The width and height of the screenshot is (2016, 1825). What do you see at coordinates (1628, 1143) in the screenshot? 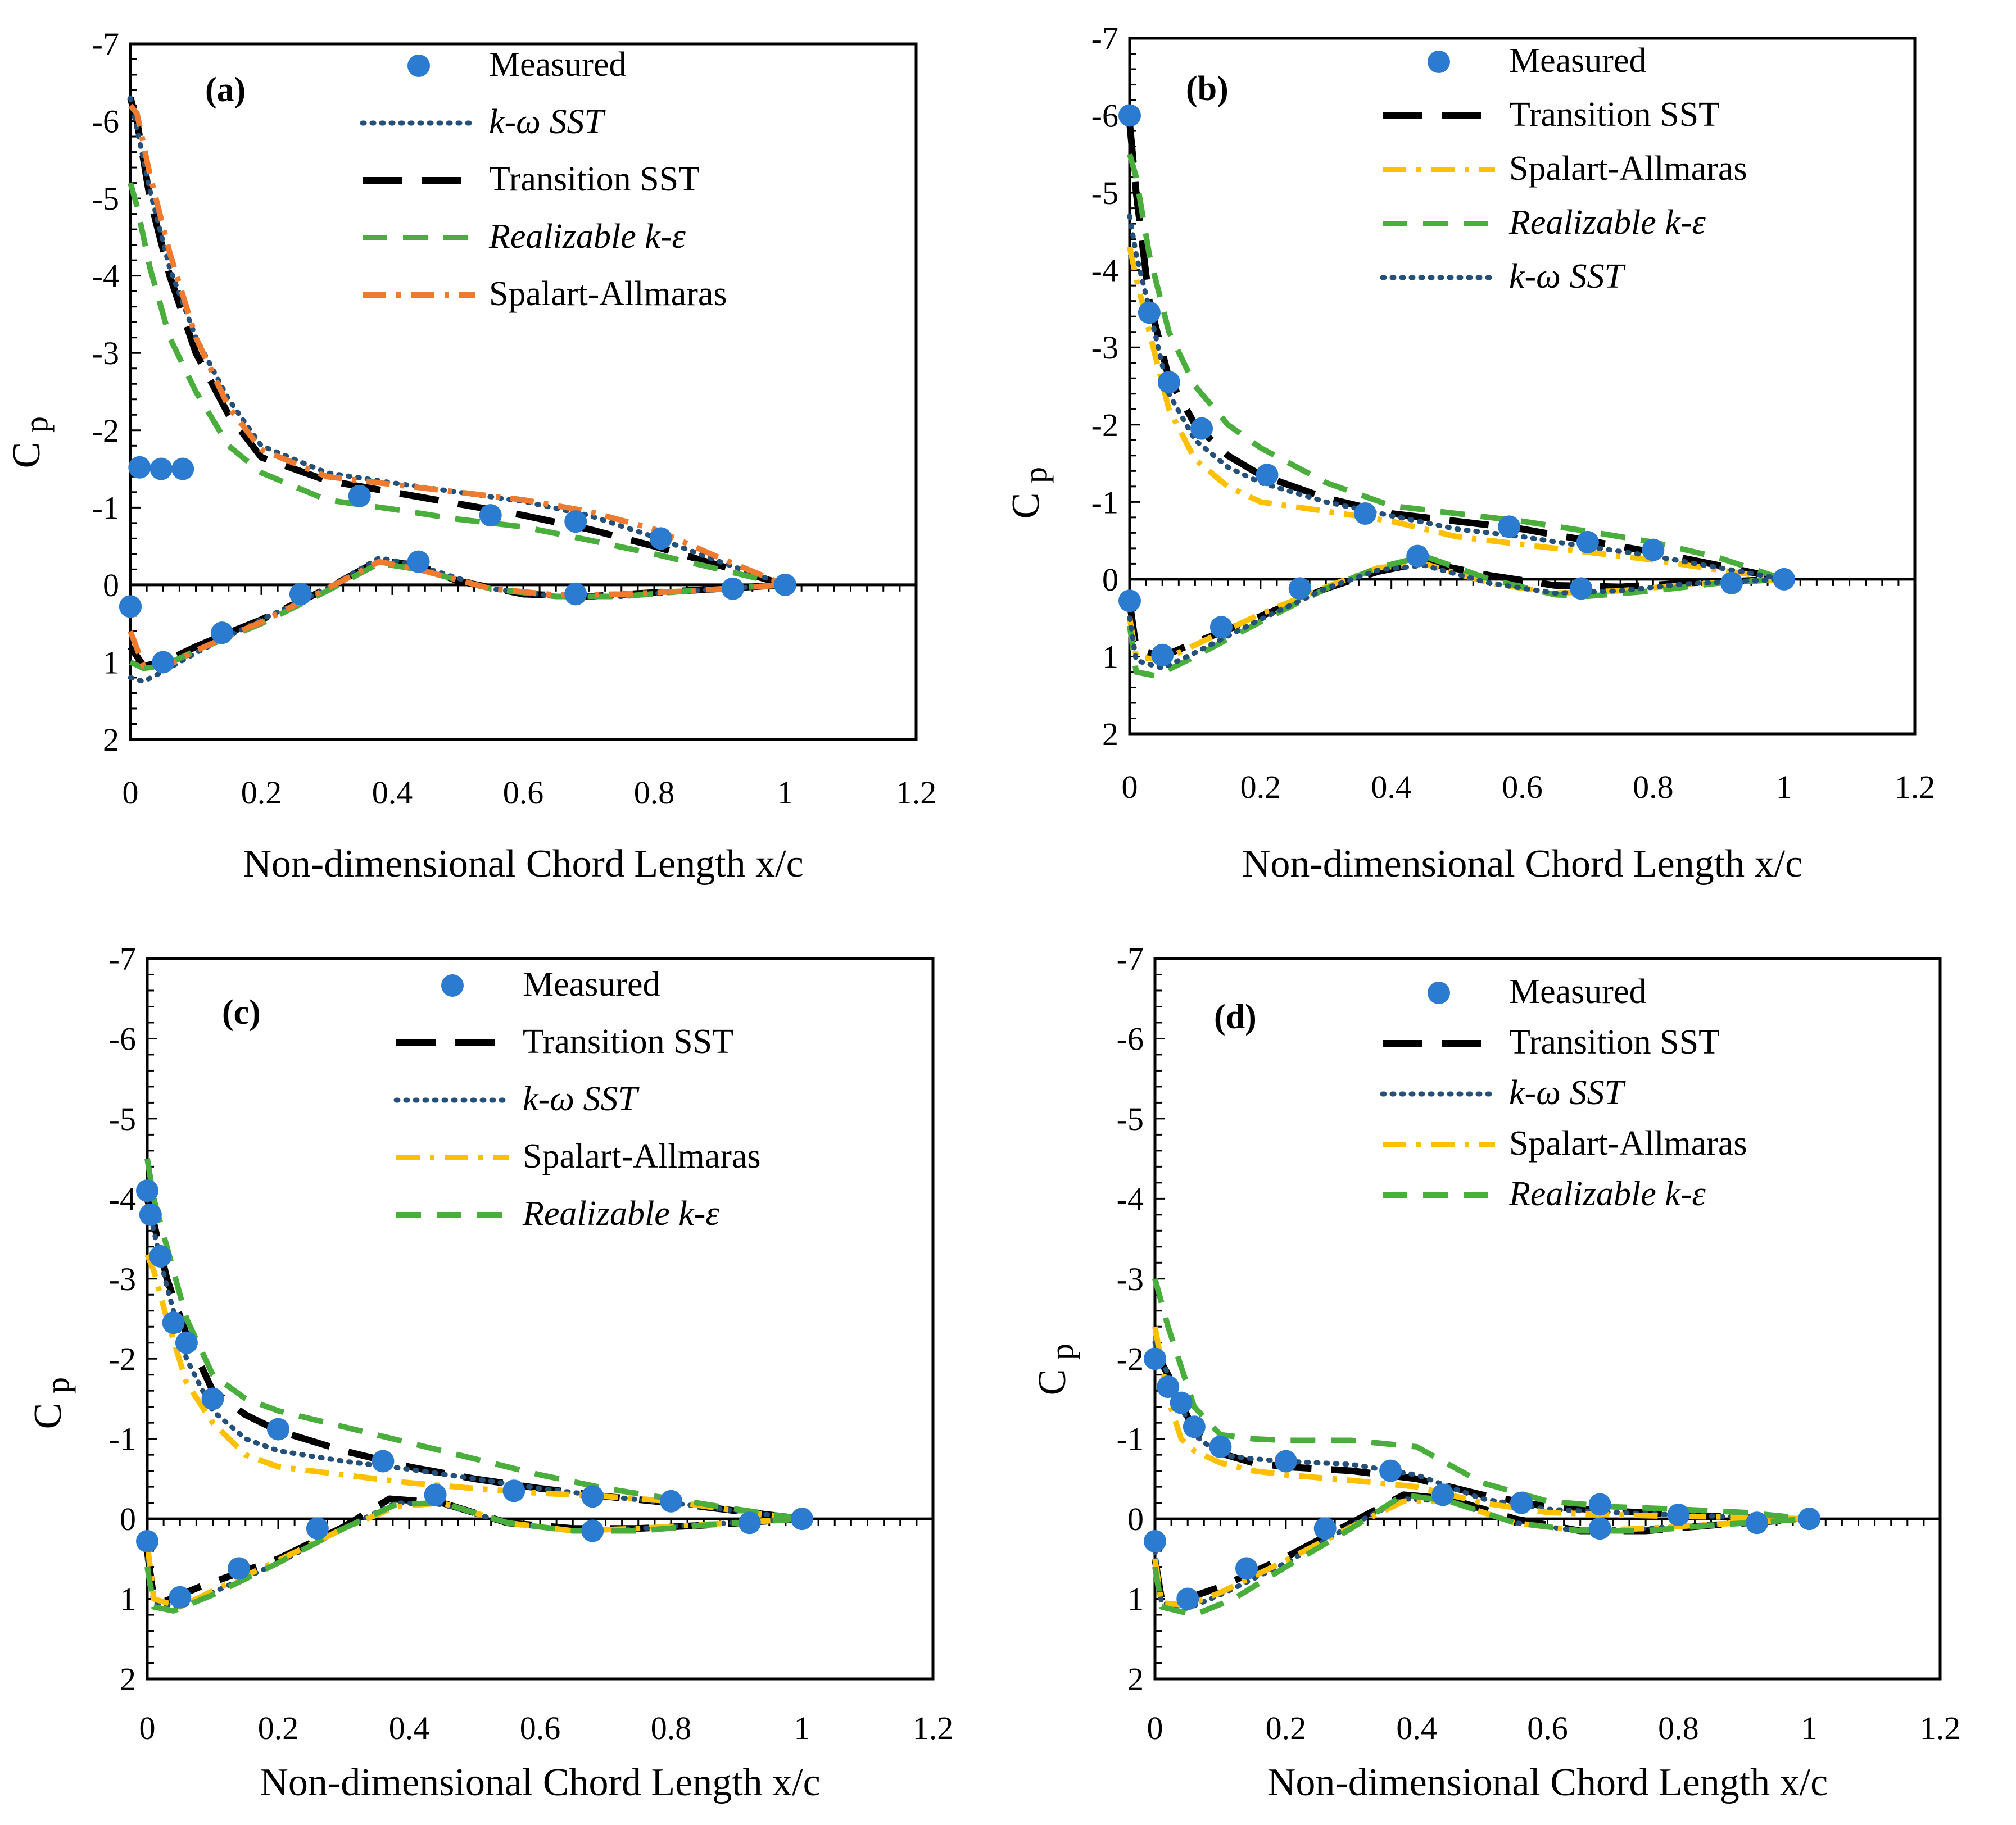
I see `legend-label: Spalart-Allmaras` at bounding box center [1628, 1143].